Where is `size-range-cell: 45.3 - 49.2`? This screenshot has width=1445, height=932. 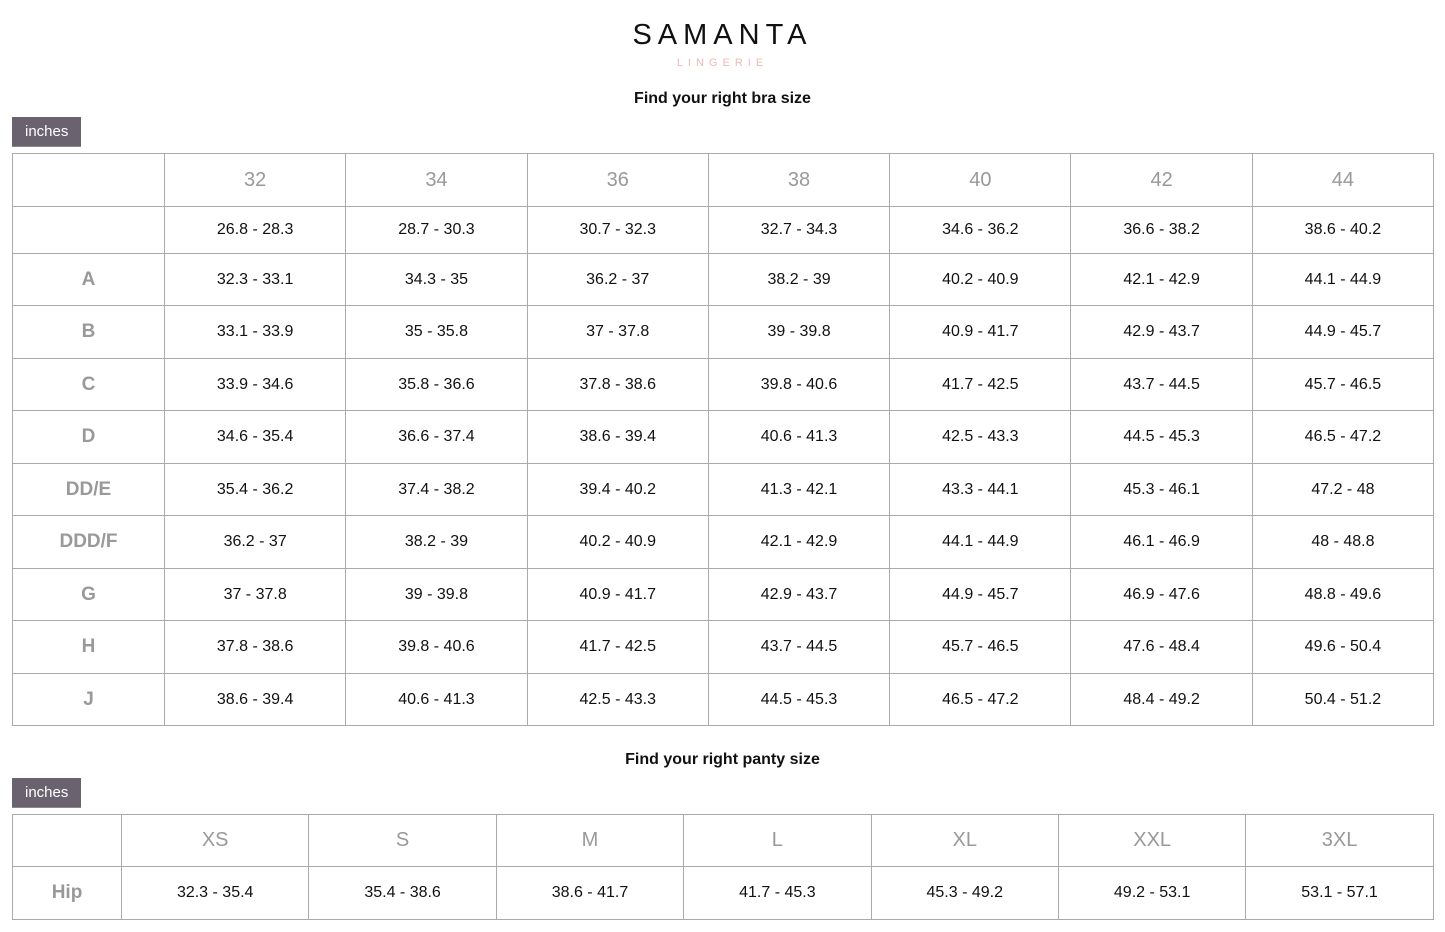
size-range-cell: 45.3 - 49.2 is located at coordinates (964, 893).